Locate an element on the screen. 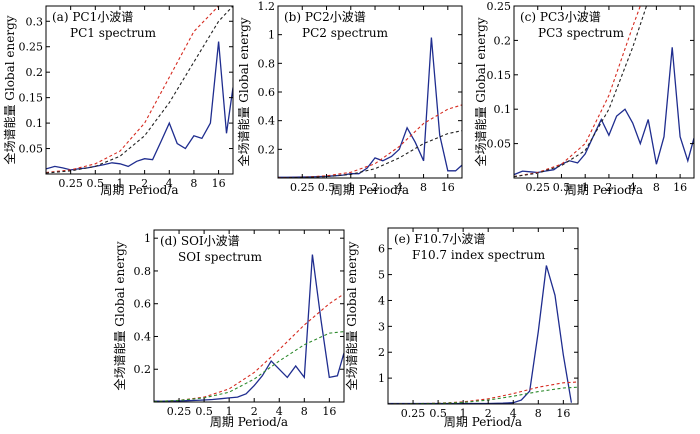  panel-subtitle: PC1 spectrum is located at coordinates (113, 33).